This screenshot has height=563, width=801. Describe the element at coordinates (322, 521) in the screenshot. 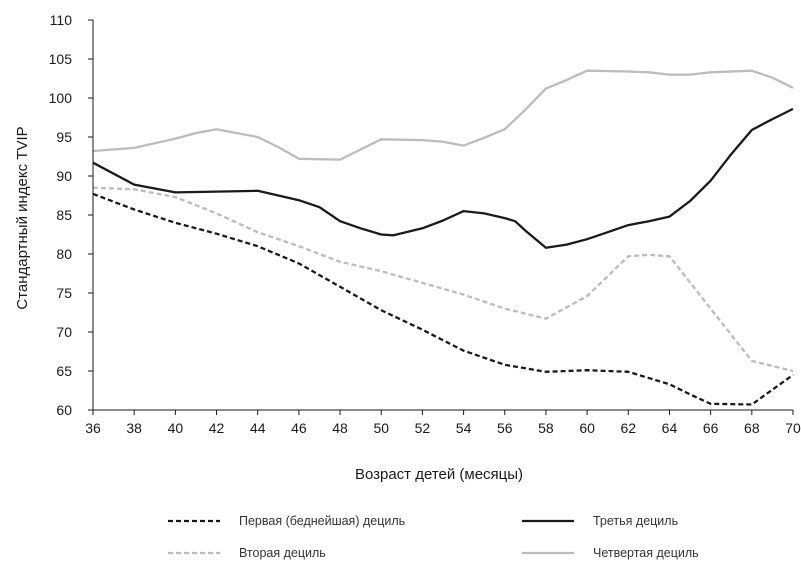

I see `legend-label-1: Первая (беднейшая) дециль` at that location.